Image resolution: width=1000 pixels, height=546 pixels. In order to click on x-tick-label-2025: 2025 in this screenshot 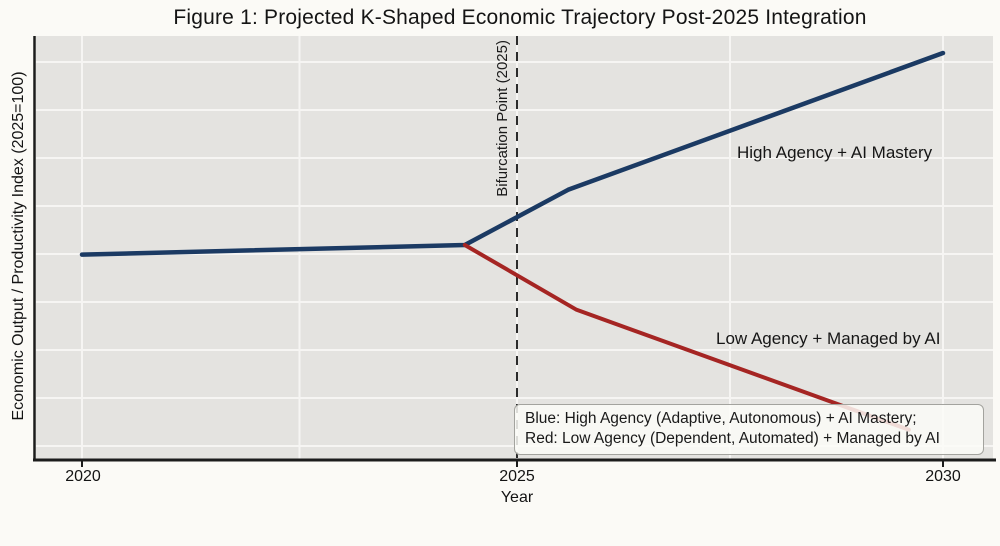, I will do `click(517, 476)`.